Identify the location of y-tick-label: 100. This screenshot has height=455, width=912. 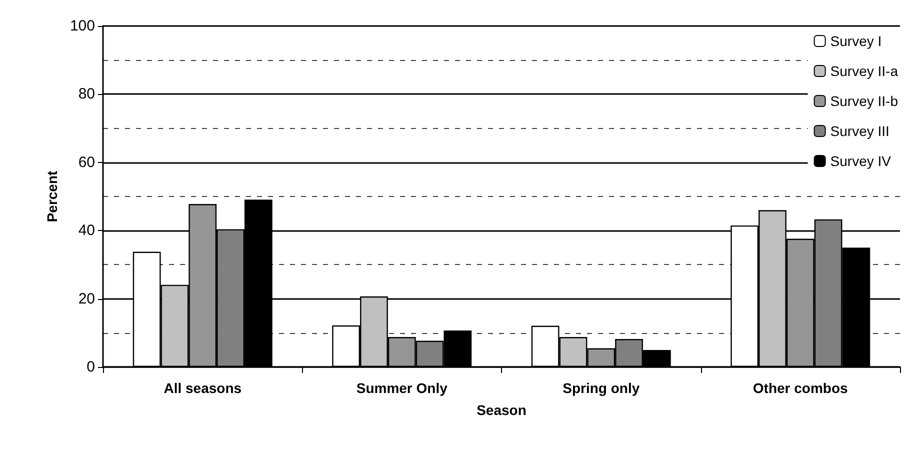
(82, 26).